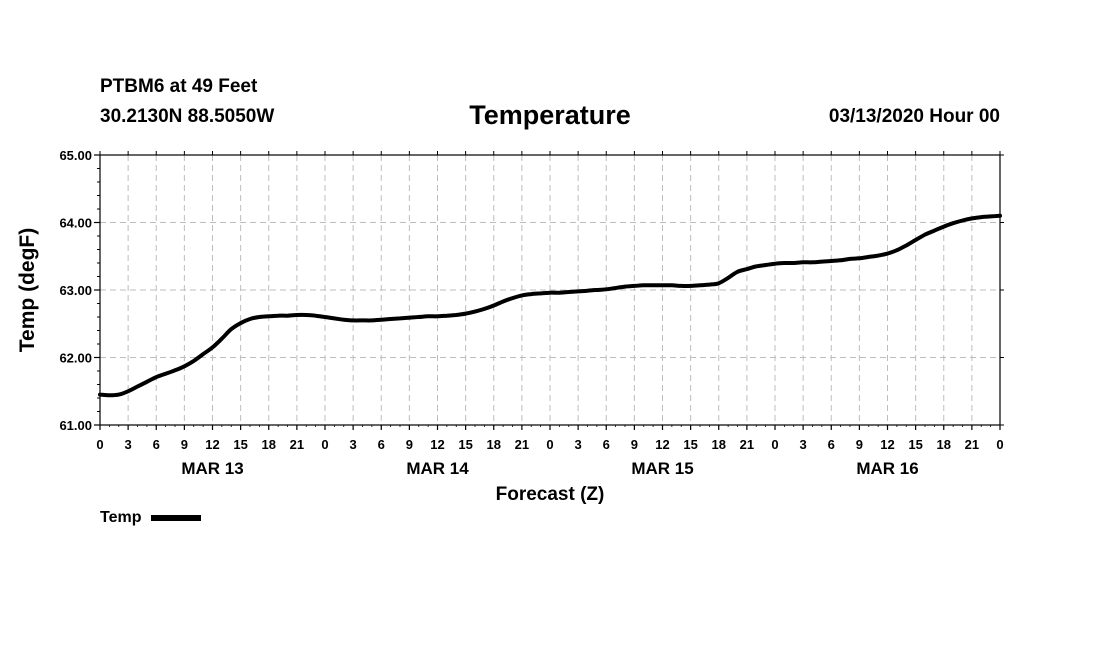  Describe the element at coordinates (176, 518) in the screenshot. I see `legend-line-swatch` at that location.